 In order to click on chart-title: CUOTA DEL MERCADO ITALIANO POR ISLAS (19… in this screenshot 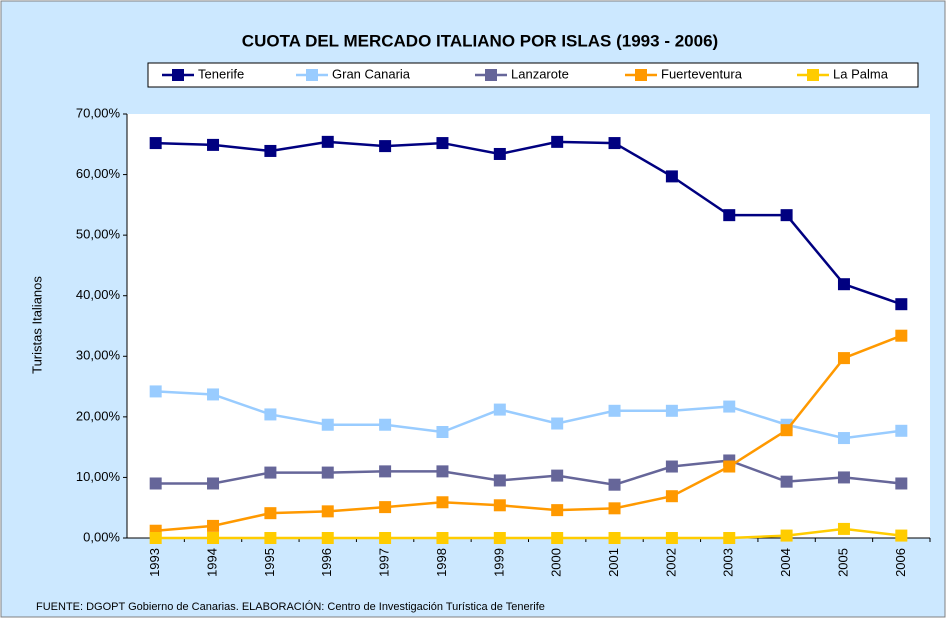, I will do `click(480, 40)`.